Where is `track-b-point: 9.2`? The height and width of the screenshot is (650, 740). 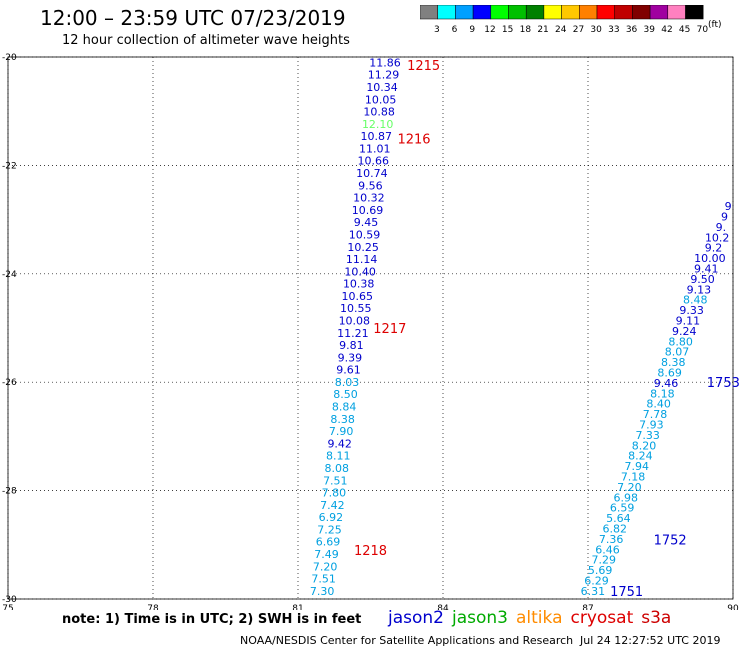
track-b-point: 9.2 is located at coordinates (714, 248).